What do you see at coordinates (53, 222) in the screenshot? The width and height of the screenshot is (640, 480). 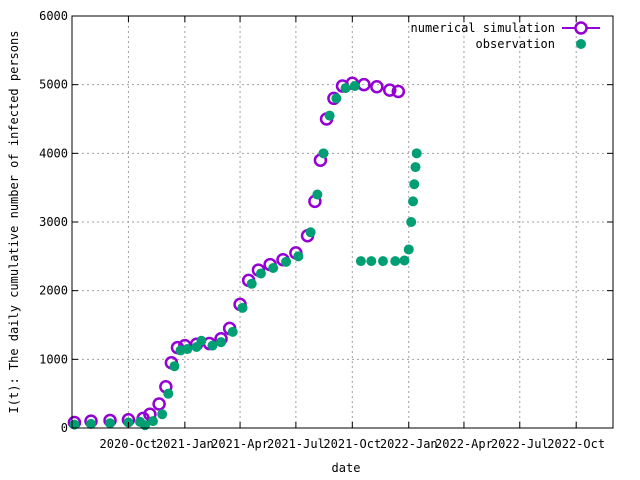 I see `y-tick-label: 3000` at bounding box center [53, 222].